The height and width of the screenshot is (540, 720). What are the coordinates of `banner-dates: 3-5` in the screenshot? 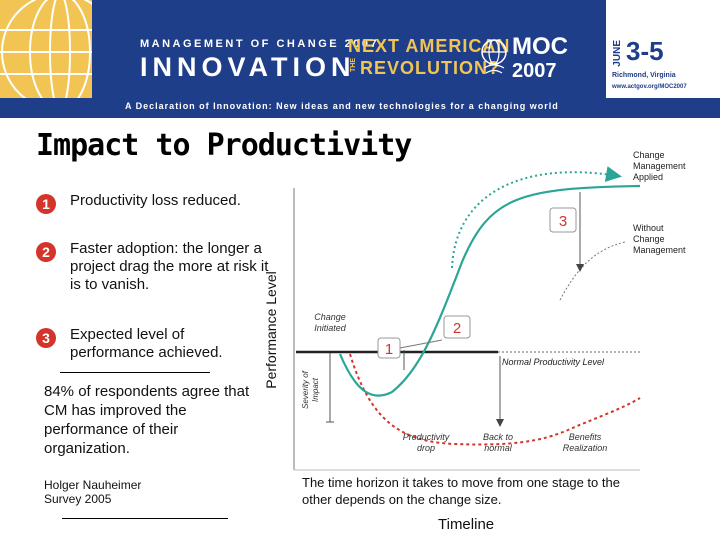 It's located at (645, 51).